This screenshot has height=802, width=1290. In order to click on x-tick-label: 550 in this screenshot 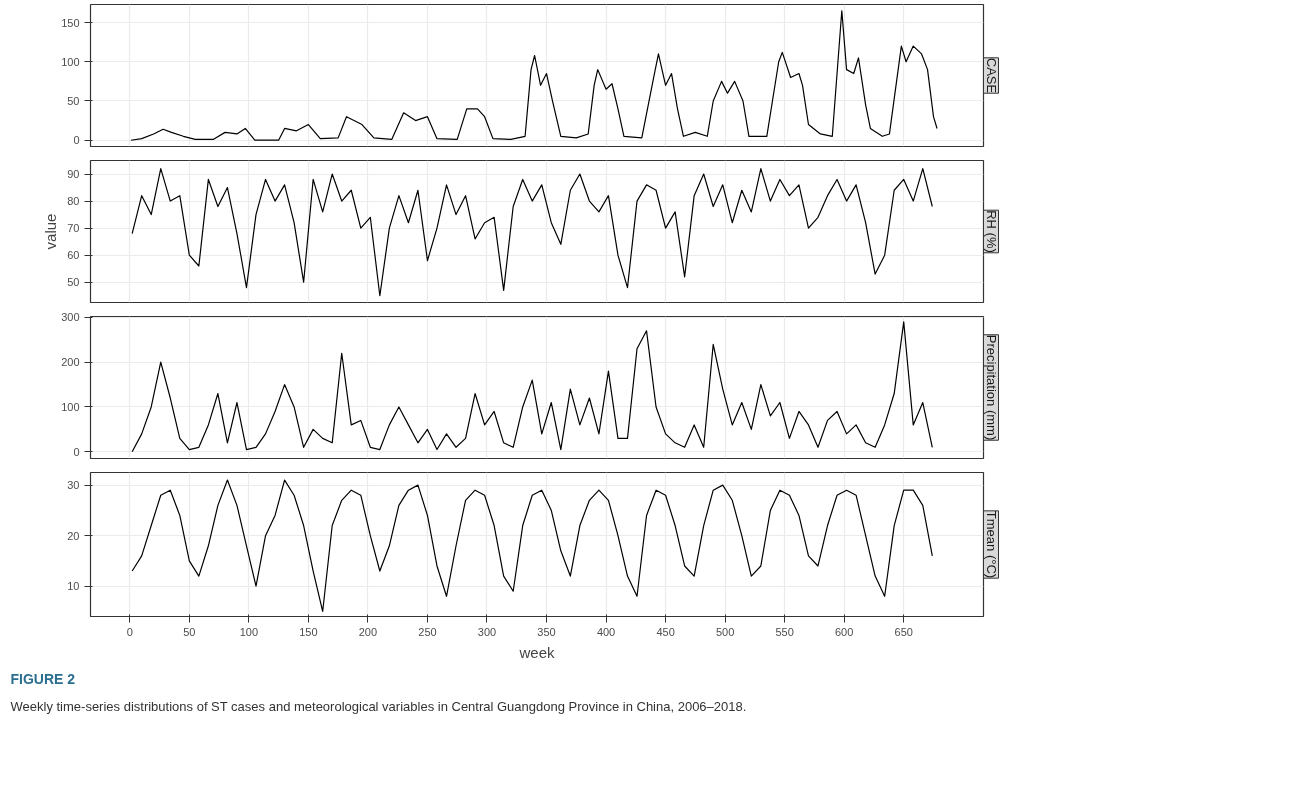, I will do `click(784, 631)`.